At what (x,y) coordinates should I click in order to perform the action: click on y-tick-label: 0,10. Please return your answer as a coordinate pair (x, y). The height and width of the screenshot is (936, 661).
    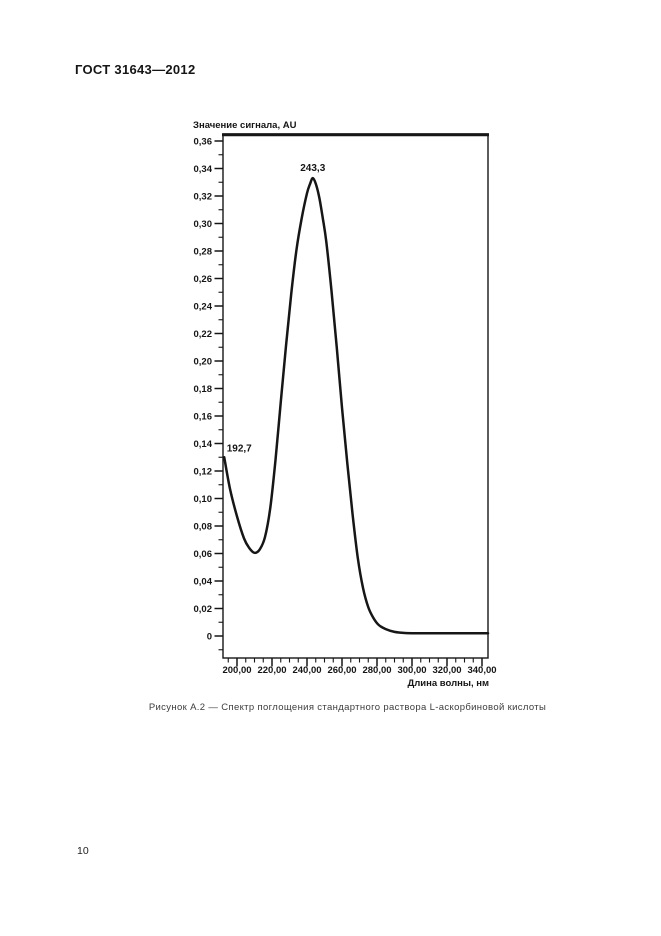
    Looking at the image, I should click on (203, 499).